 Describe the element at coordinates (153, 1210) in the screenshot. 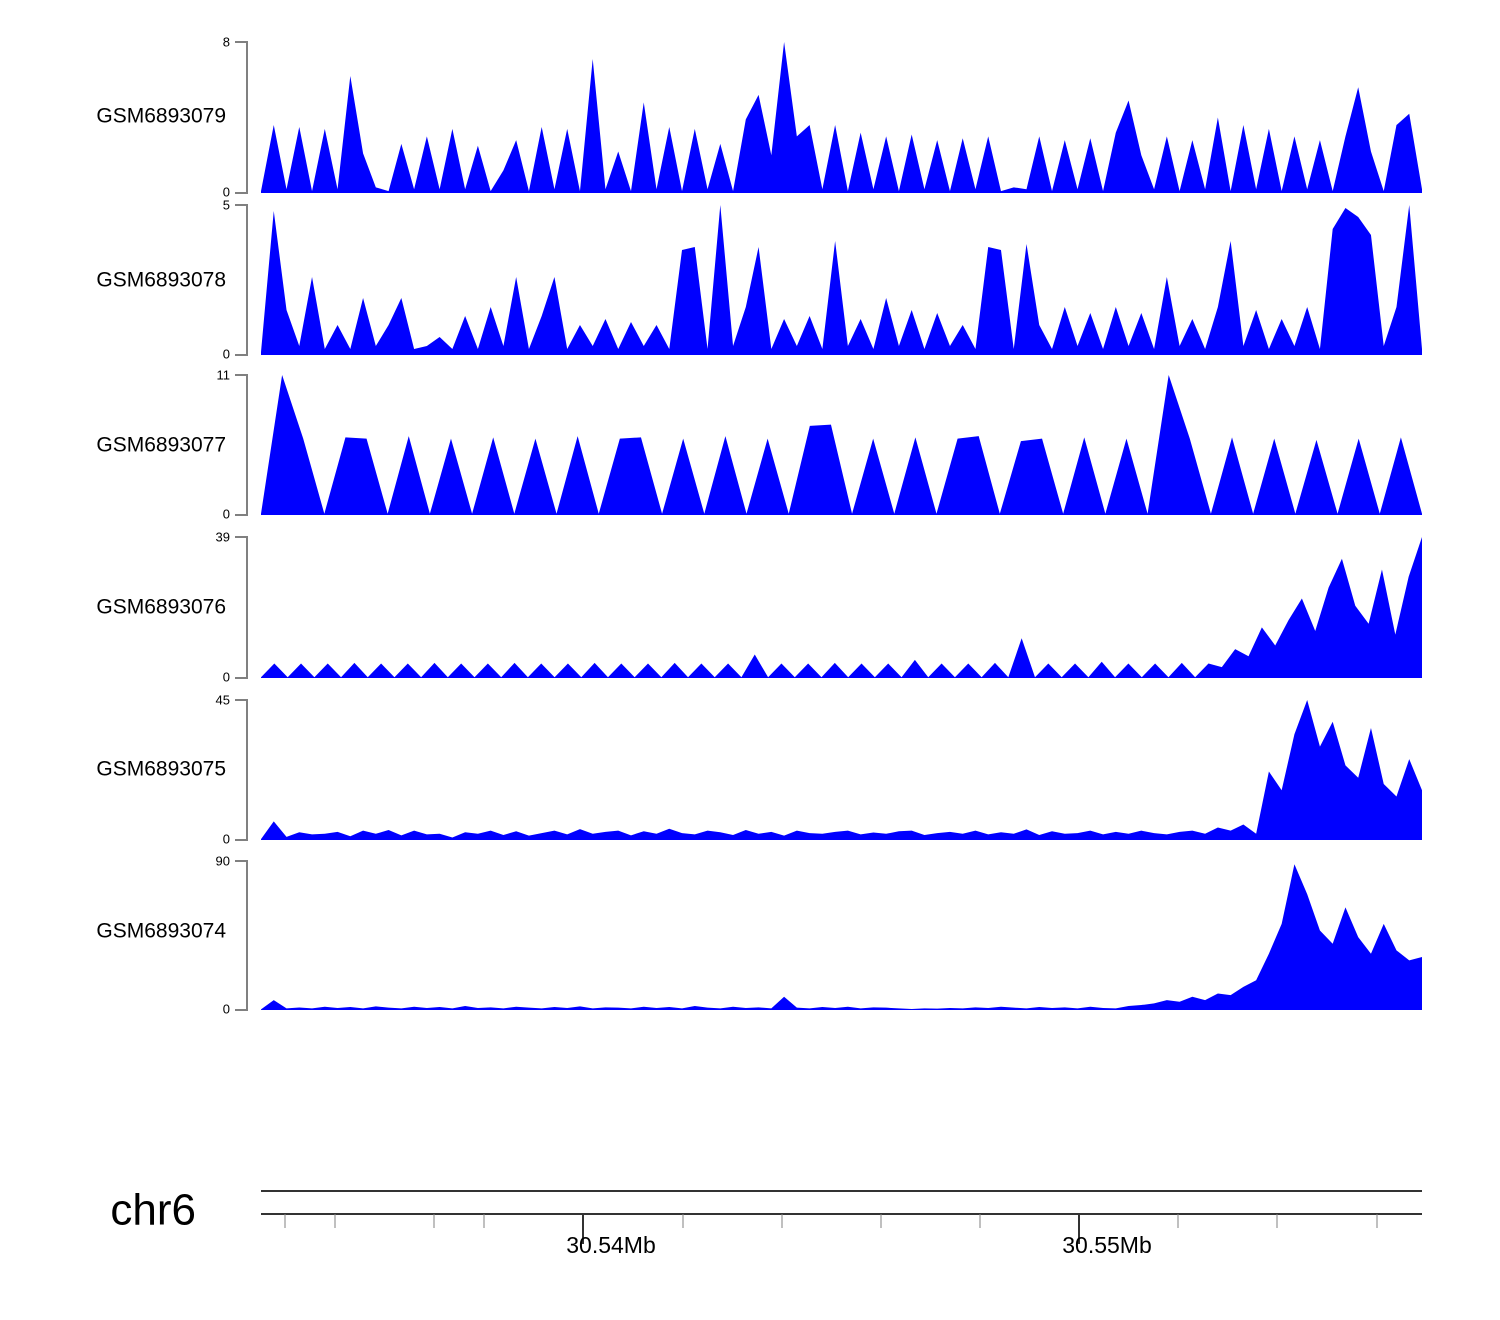

I see `chromosome-label: chr6` at that location.